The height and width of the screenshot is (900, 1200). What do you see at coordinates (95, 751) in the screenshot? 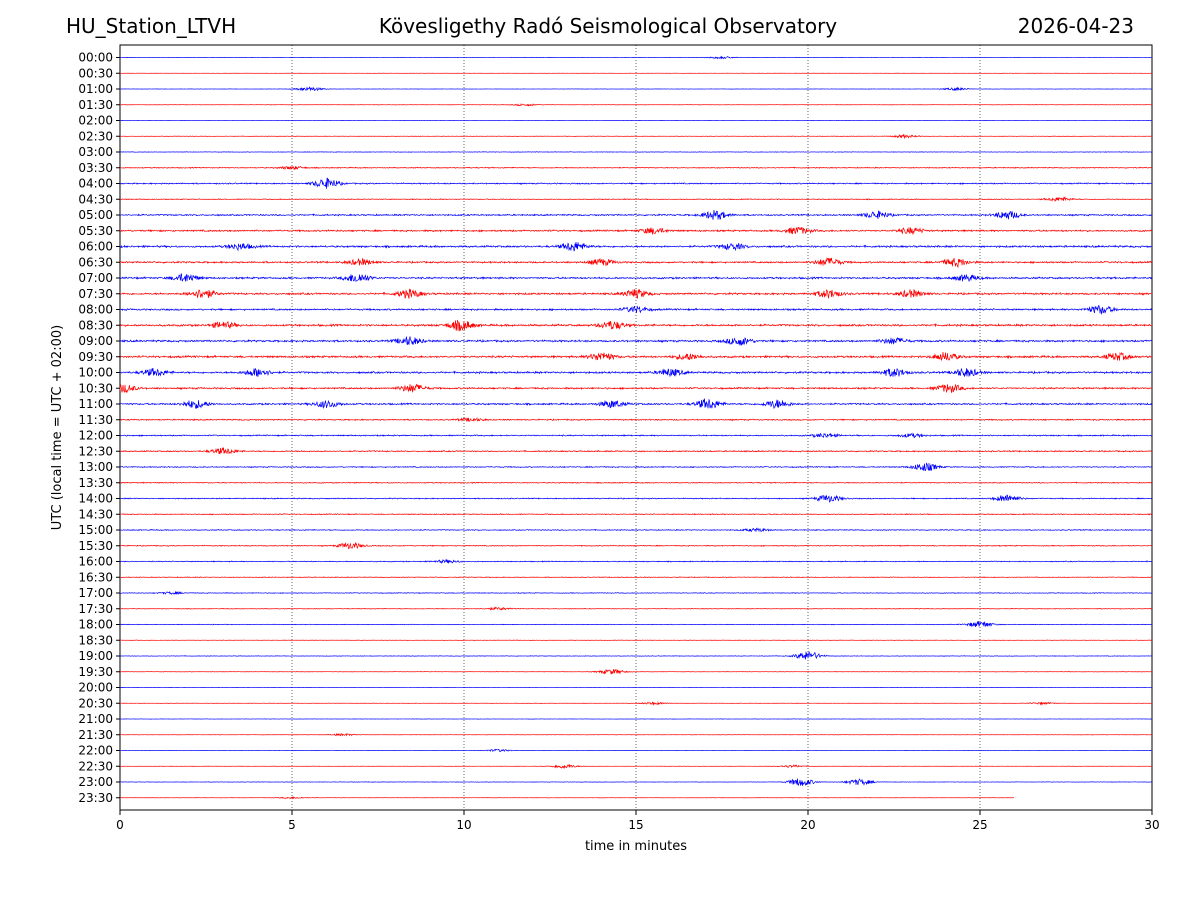
I see `y-tick-label: 22:00` at bounding box center [95, 751].